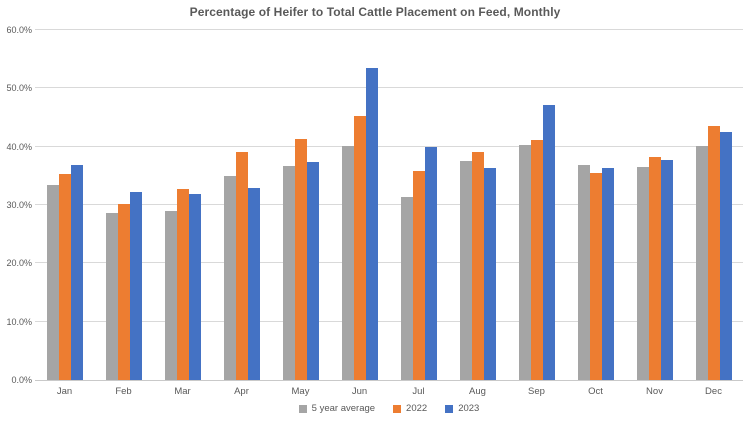  Describe the element at coordinates (389, 204) in the screenshot. I see `gridline-30.0%` at that location.